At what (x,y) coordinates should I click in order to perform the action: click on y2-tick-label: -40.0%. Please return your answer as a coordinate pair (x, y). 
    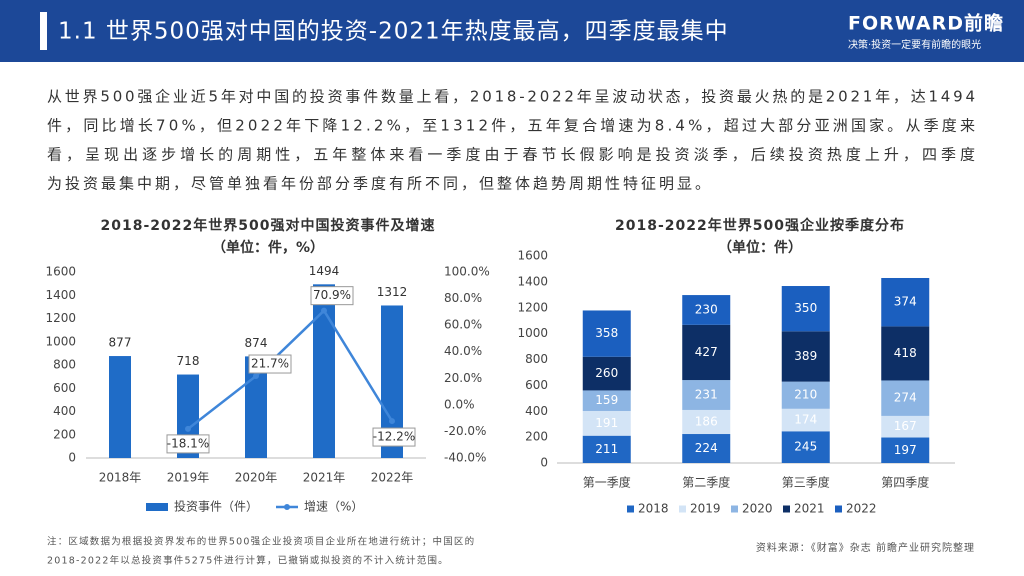
    Looking at the image, I should click on (465, 458).